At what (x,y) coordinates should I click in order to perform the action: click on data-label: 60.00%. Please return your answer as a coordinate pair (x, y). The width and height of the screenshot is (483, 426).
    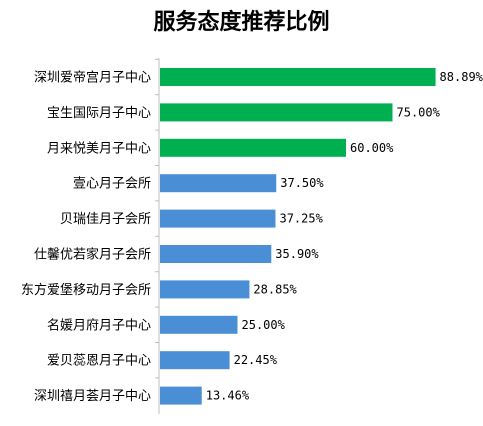
    Looking at the image, I should click on (372, 148).